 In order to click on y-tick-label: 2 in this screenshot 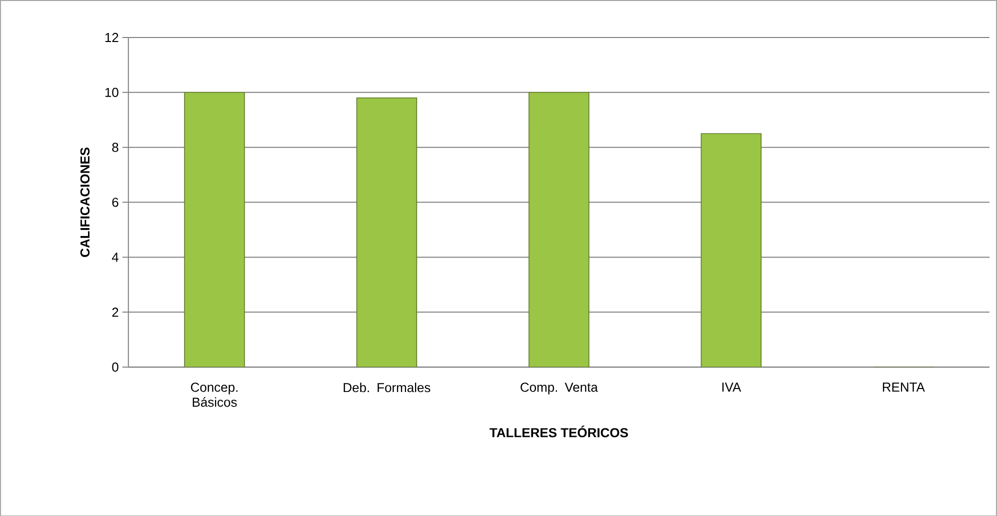, I will do `click(115, 311)`.